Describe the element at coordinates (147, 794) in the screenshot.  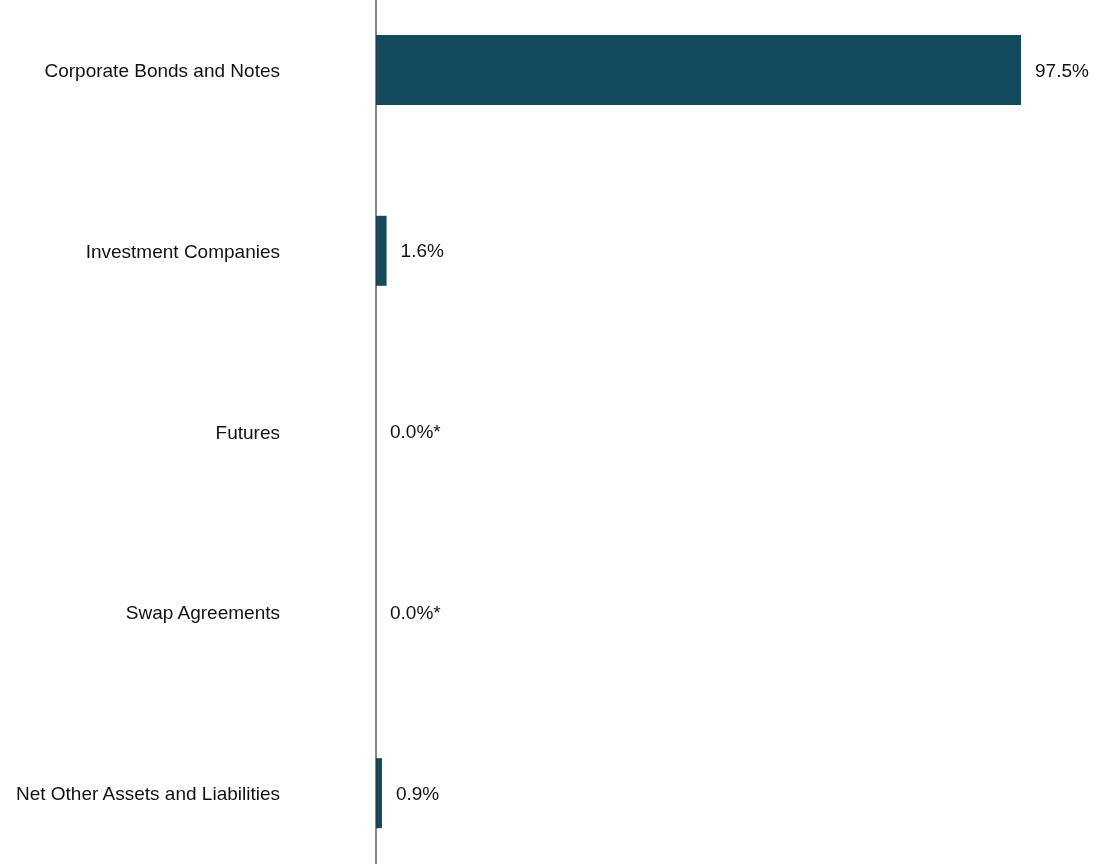
I see `y-tick-label: Net Other Assets and Liabilities` at that location.